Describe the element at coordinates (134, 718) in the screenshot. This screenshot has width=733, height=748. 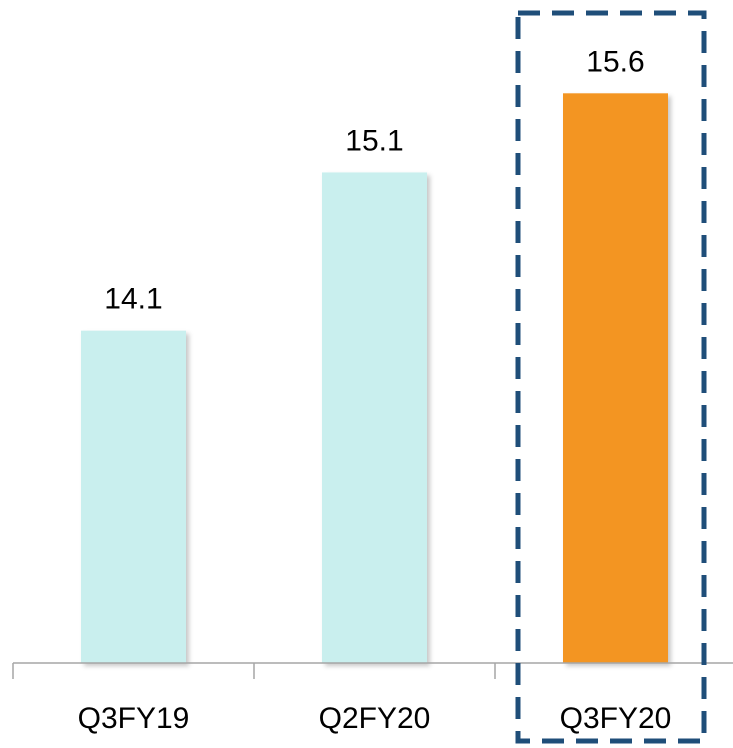
I see `x-tick-label-q3fy19: Q3FY19` at that location.